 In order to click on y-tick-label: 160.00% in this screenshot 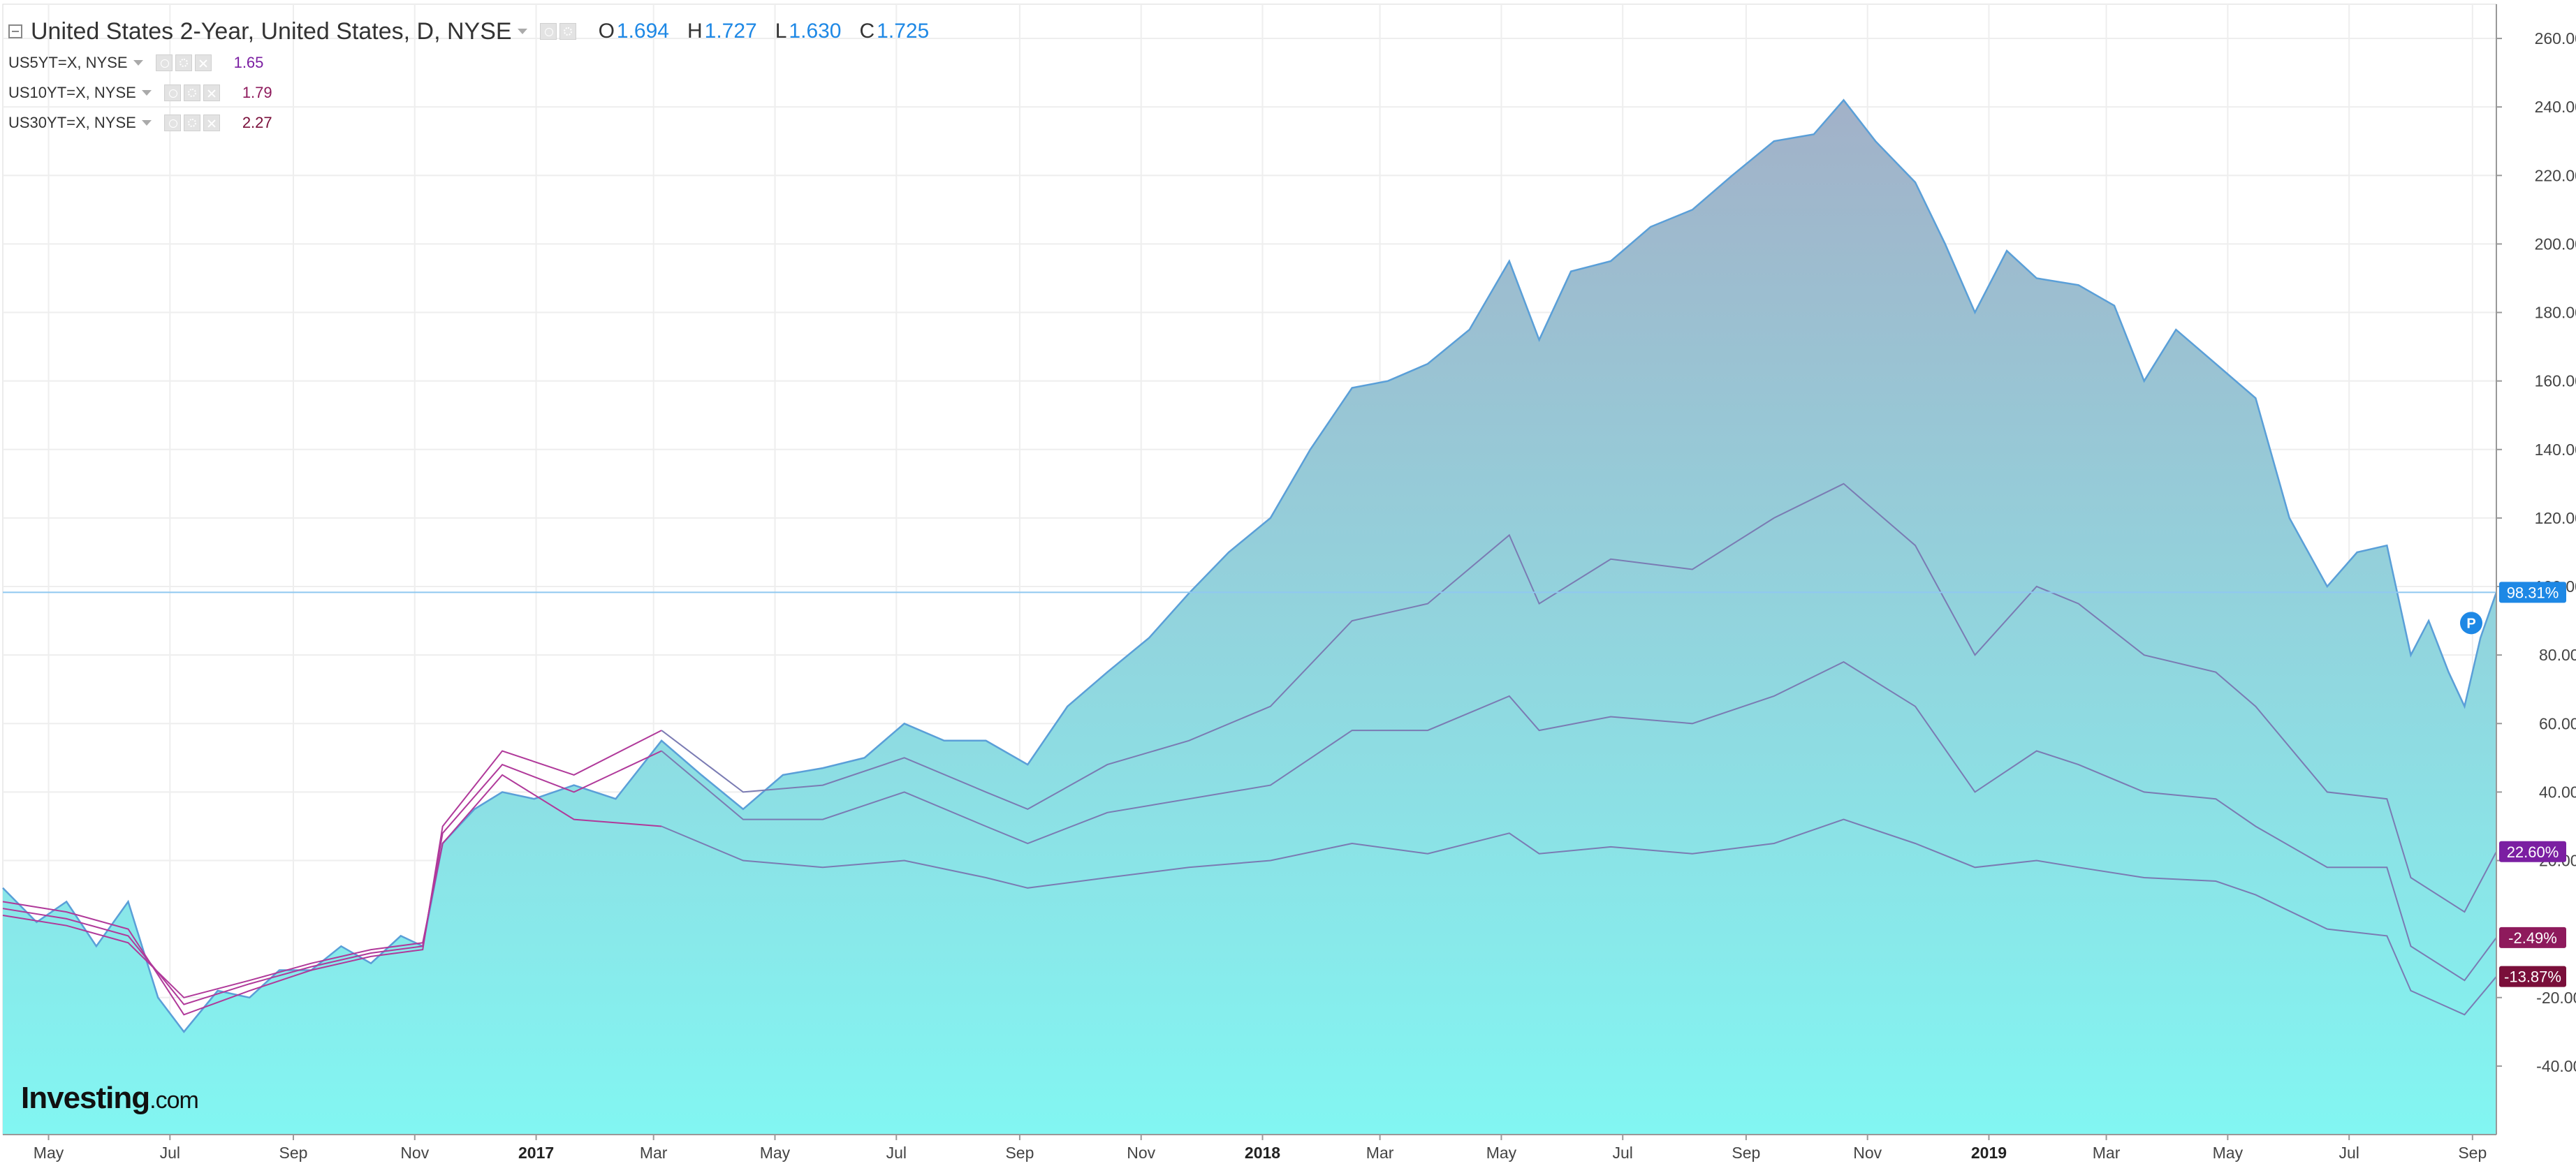, I will do `click(2555, 381)`.